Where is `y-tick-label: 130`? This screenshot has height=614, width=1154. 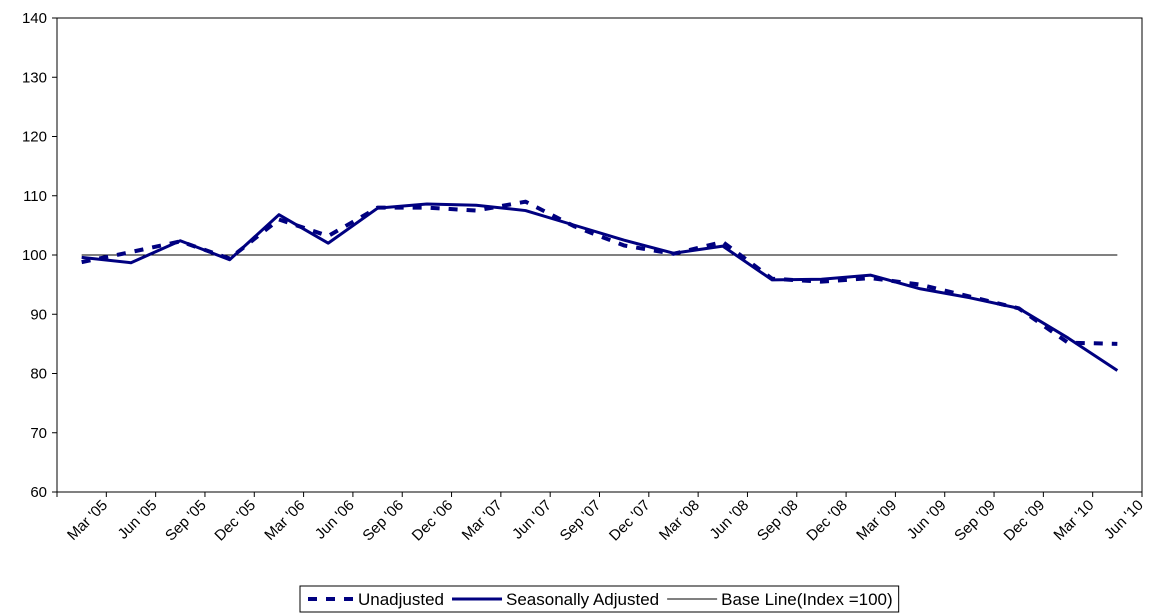
y-tick-label: 130 is located at coordinates (34, 77).